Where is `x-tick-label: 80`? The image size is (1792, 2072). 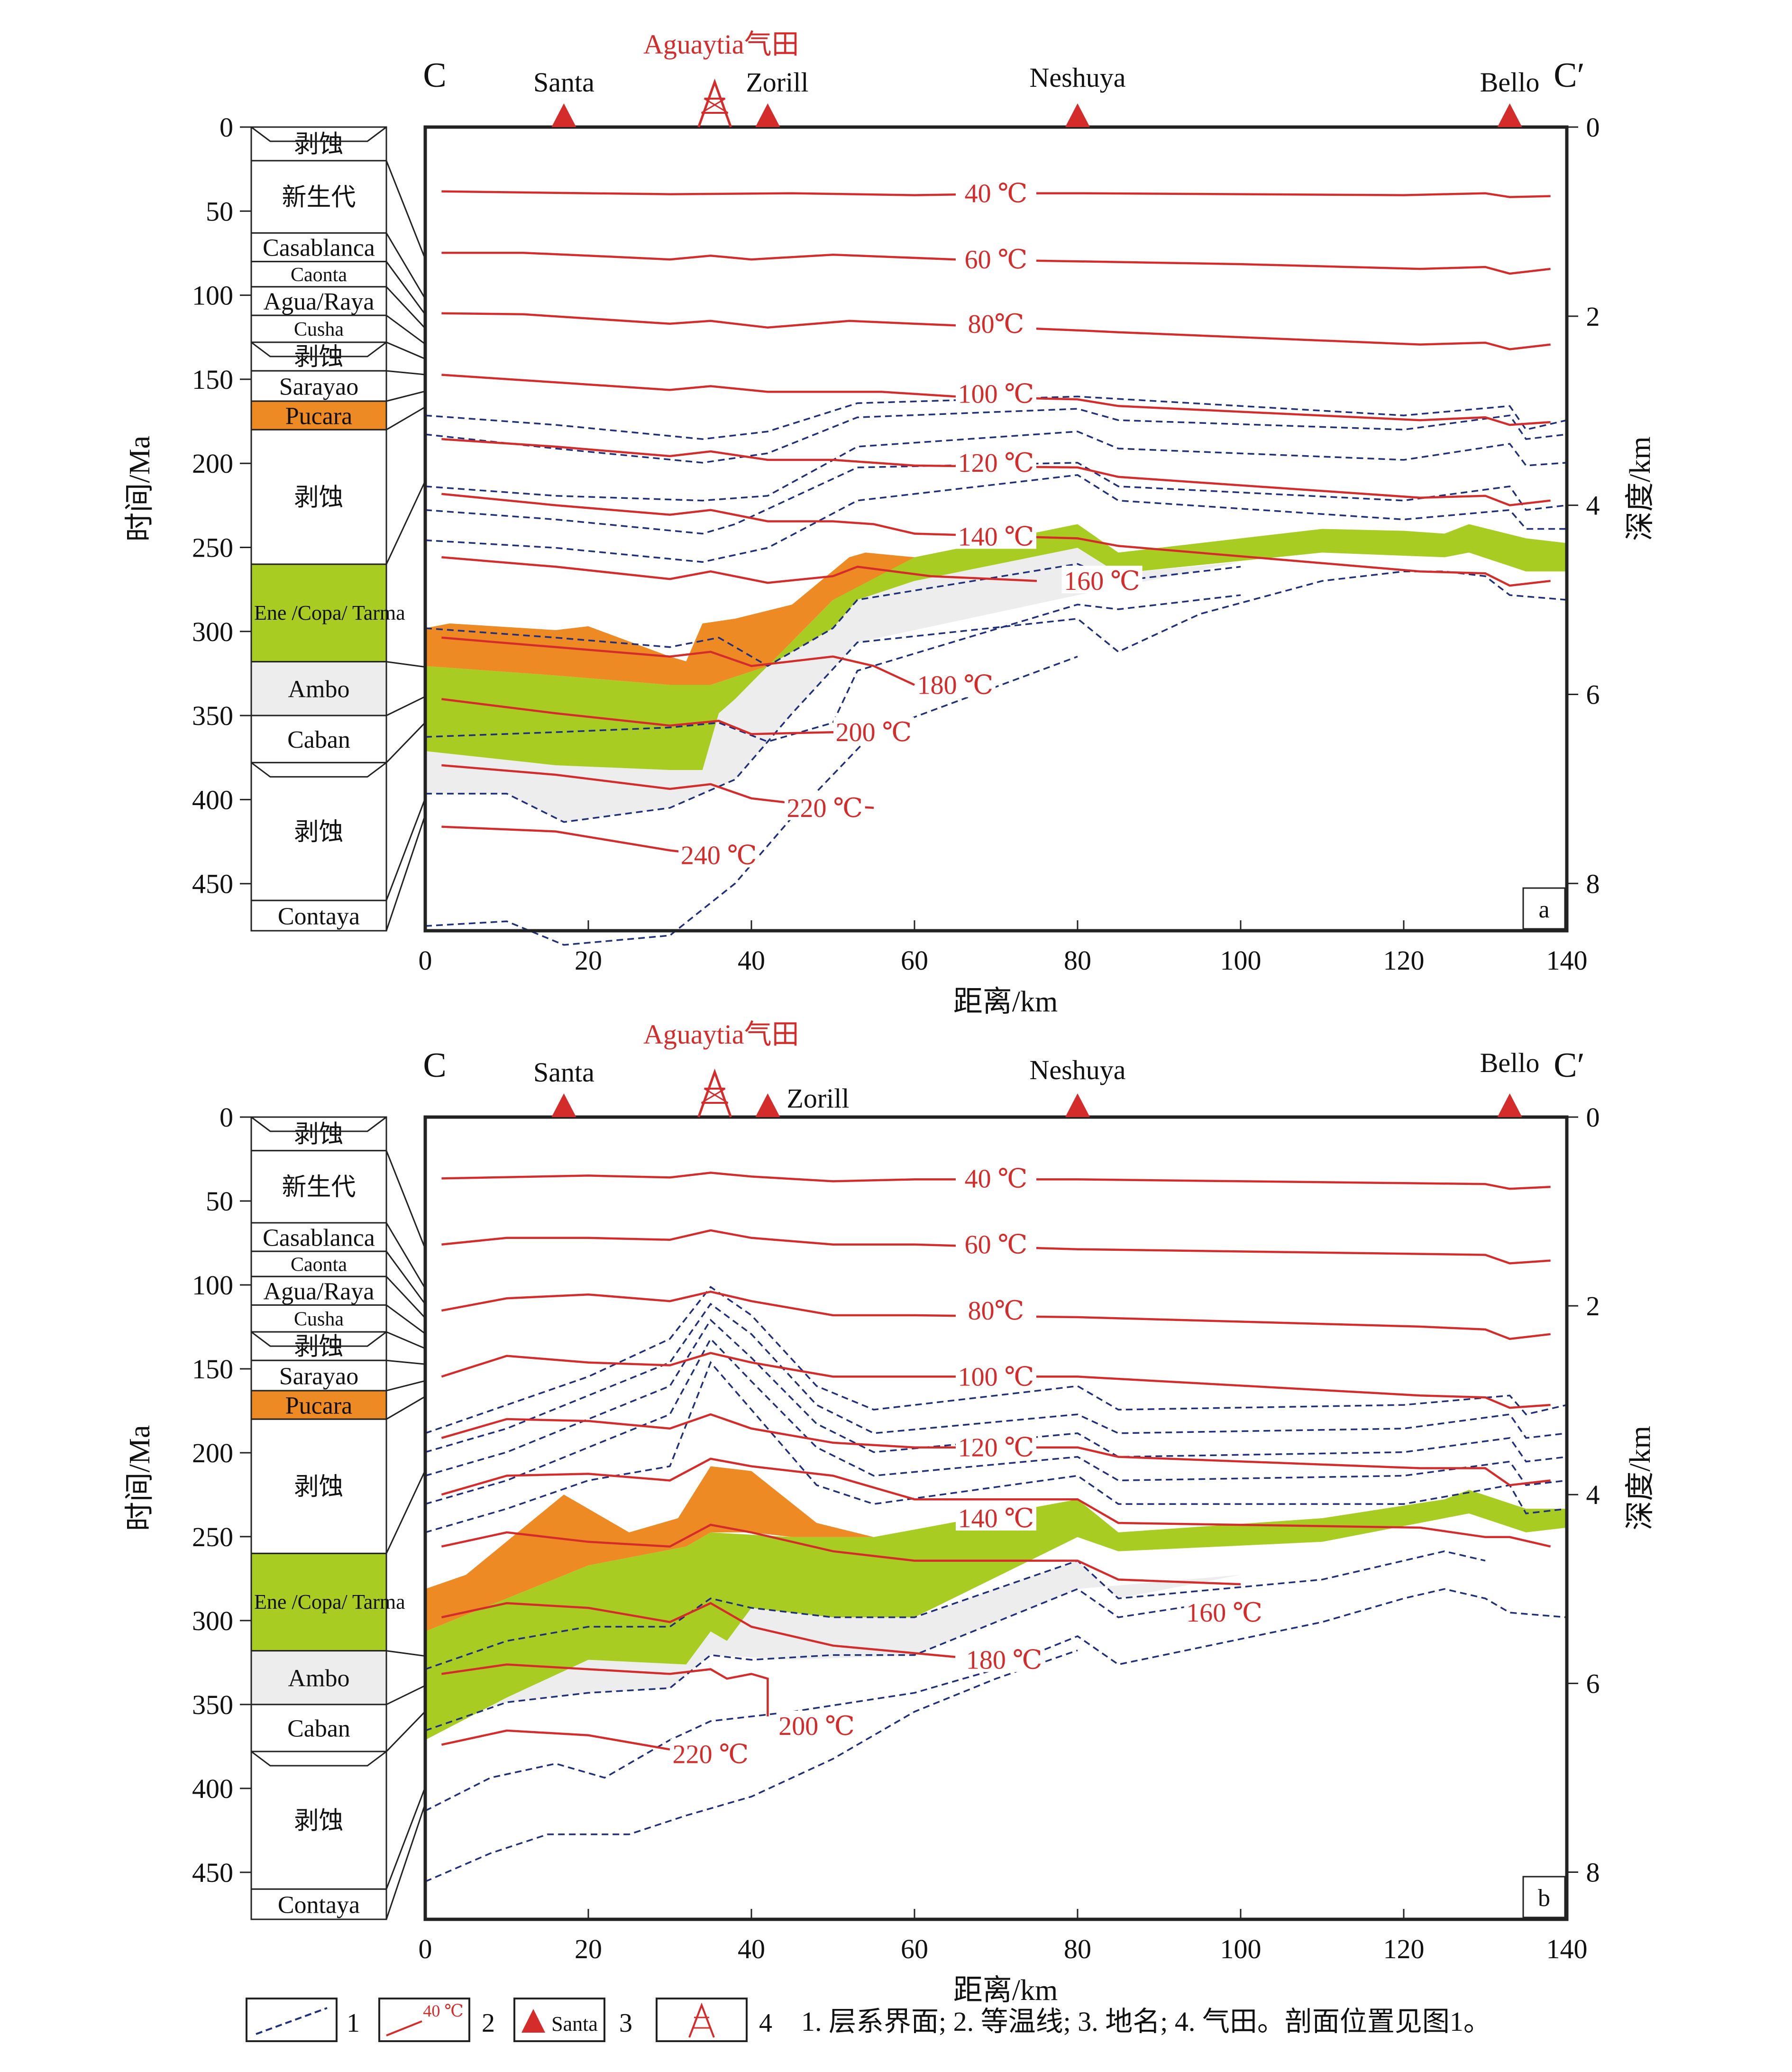
x-tick-label: 80 is located at coordinates (1077, 1949).